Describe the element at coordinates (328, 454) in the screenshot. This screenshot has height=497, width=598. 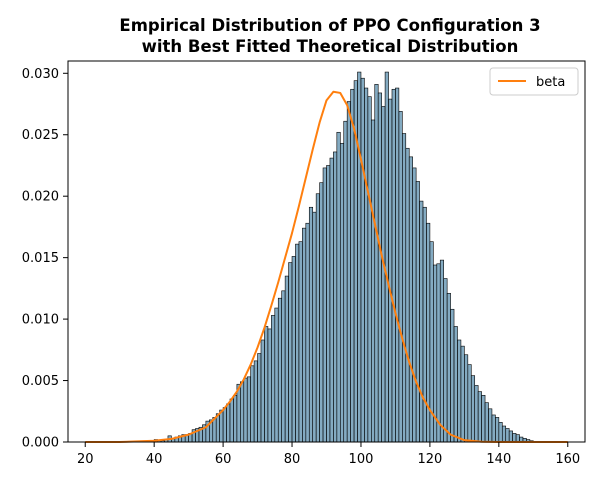
I see `x-axis-ticks: 20 40 60 80 100 120 140 160` at that location.